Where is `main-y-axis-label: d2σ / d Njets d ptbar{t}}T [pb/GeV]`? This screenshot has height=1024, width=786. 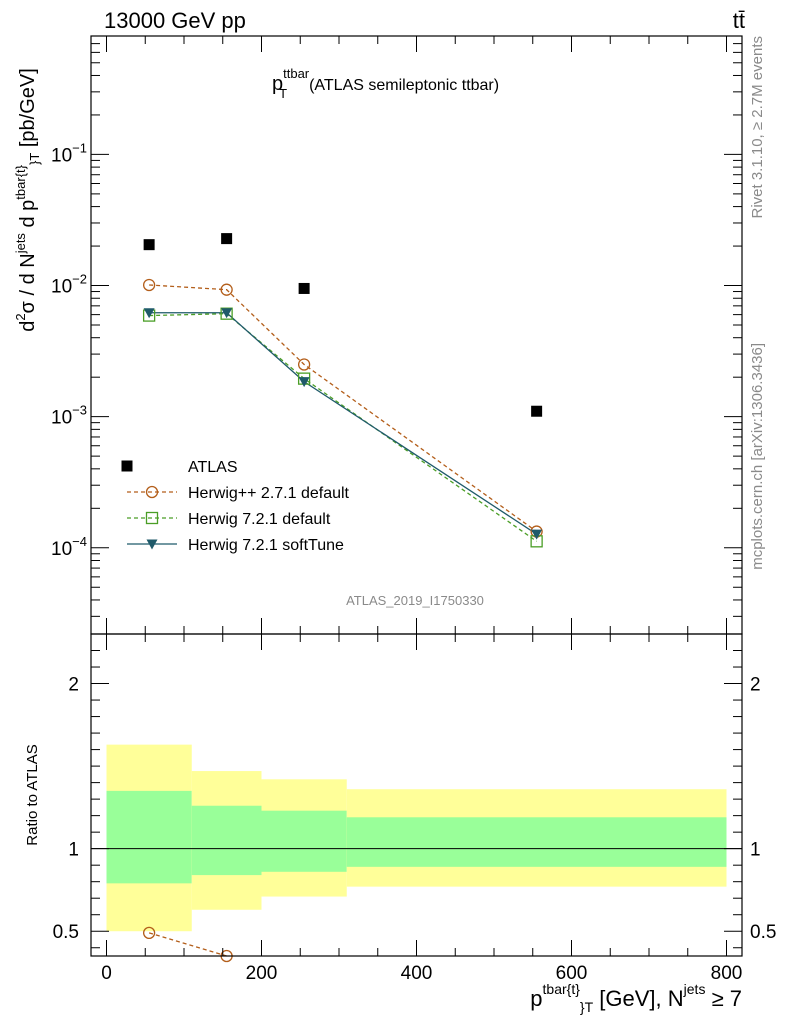
main-y-axis-label: d2σ / d Njets d ptbar{t}}T [pb/GeV] is located at coordinates (27, 200).